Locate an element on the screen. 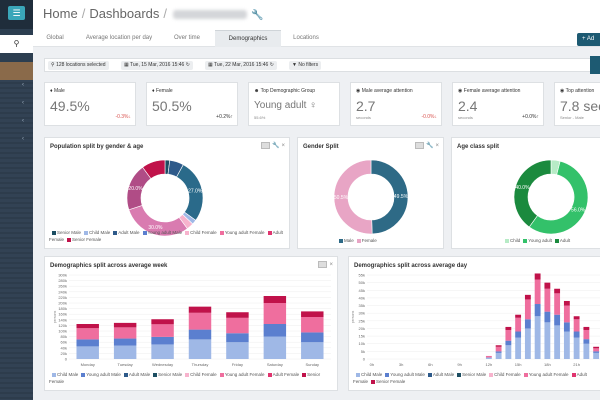 Image resolution: width=600 pixels, height=400 pixels. legend-item: Female is located at coordinates (365, 240).